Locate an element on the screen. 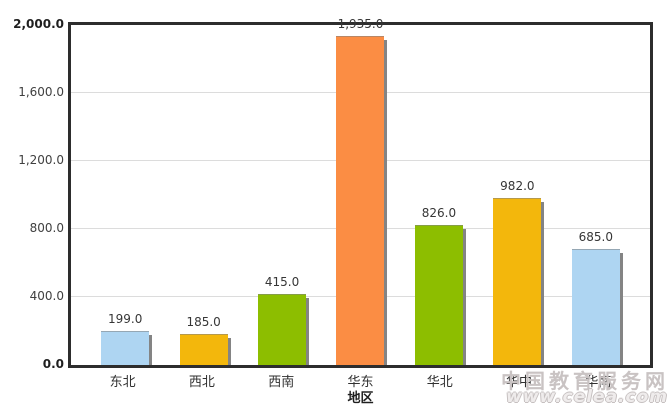 Image resolution: width=672 pixels, height=413 pixels. y-axis-tick-label: 2,000.0 is located at coordinates (38, 24).